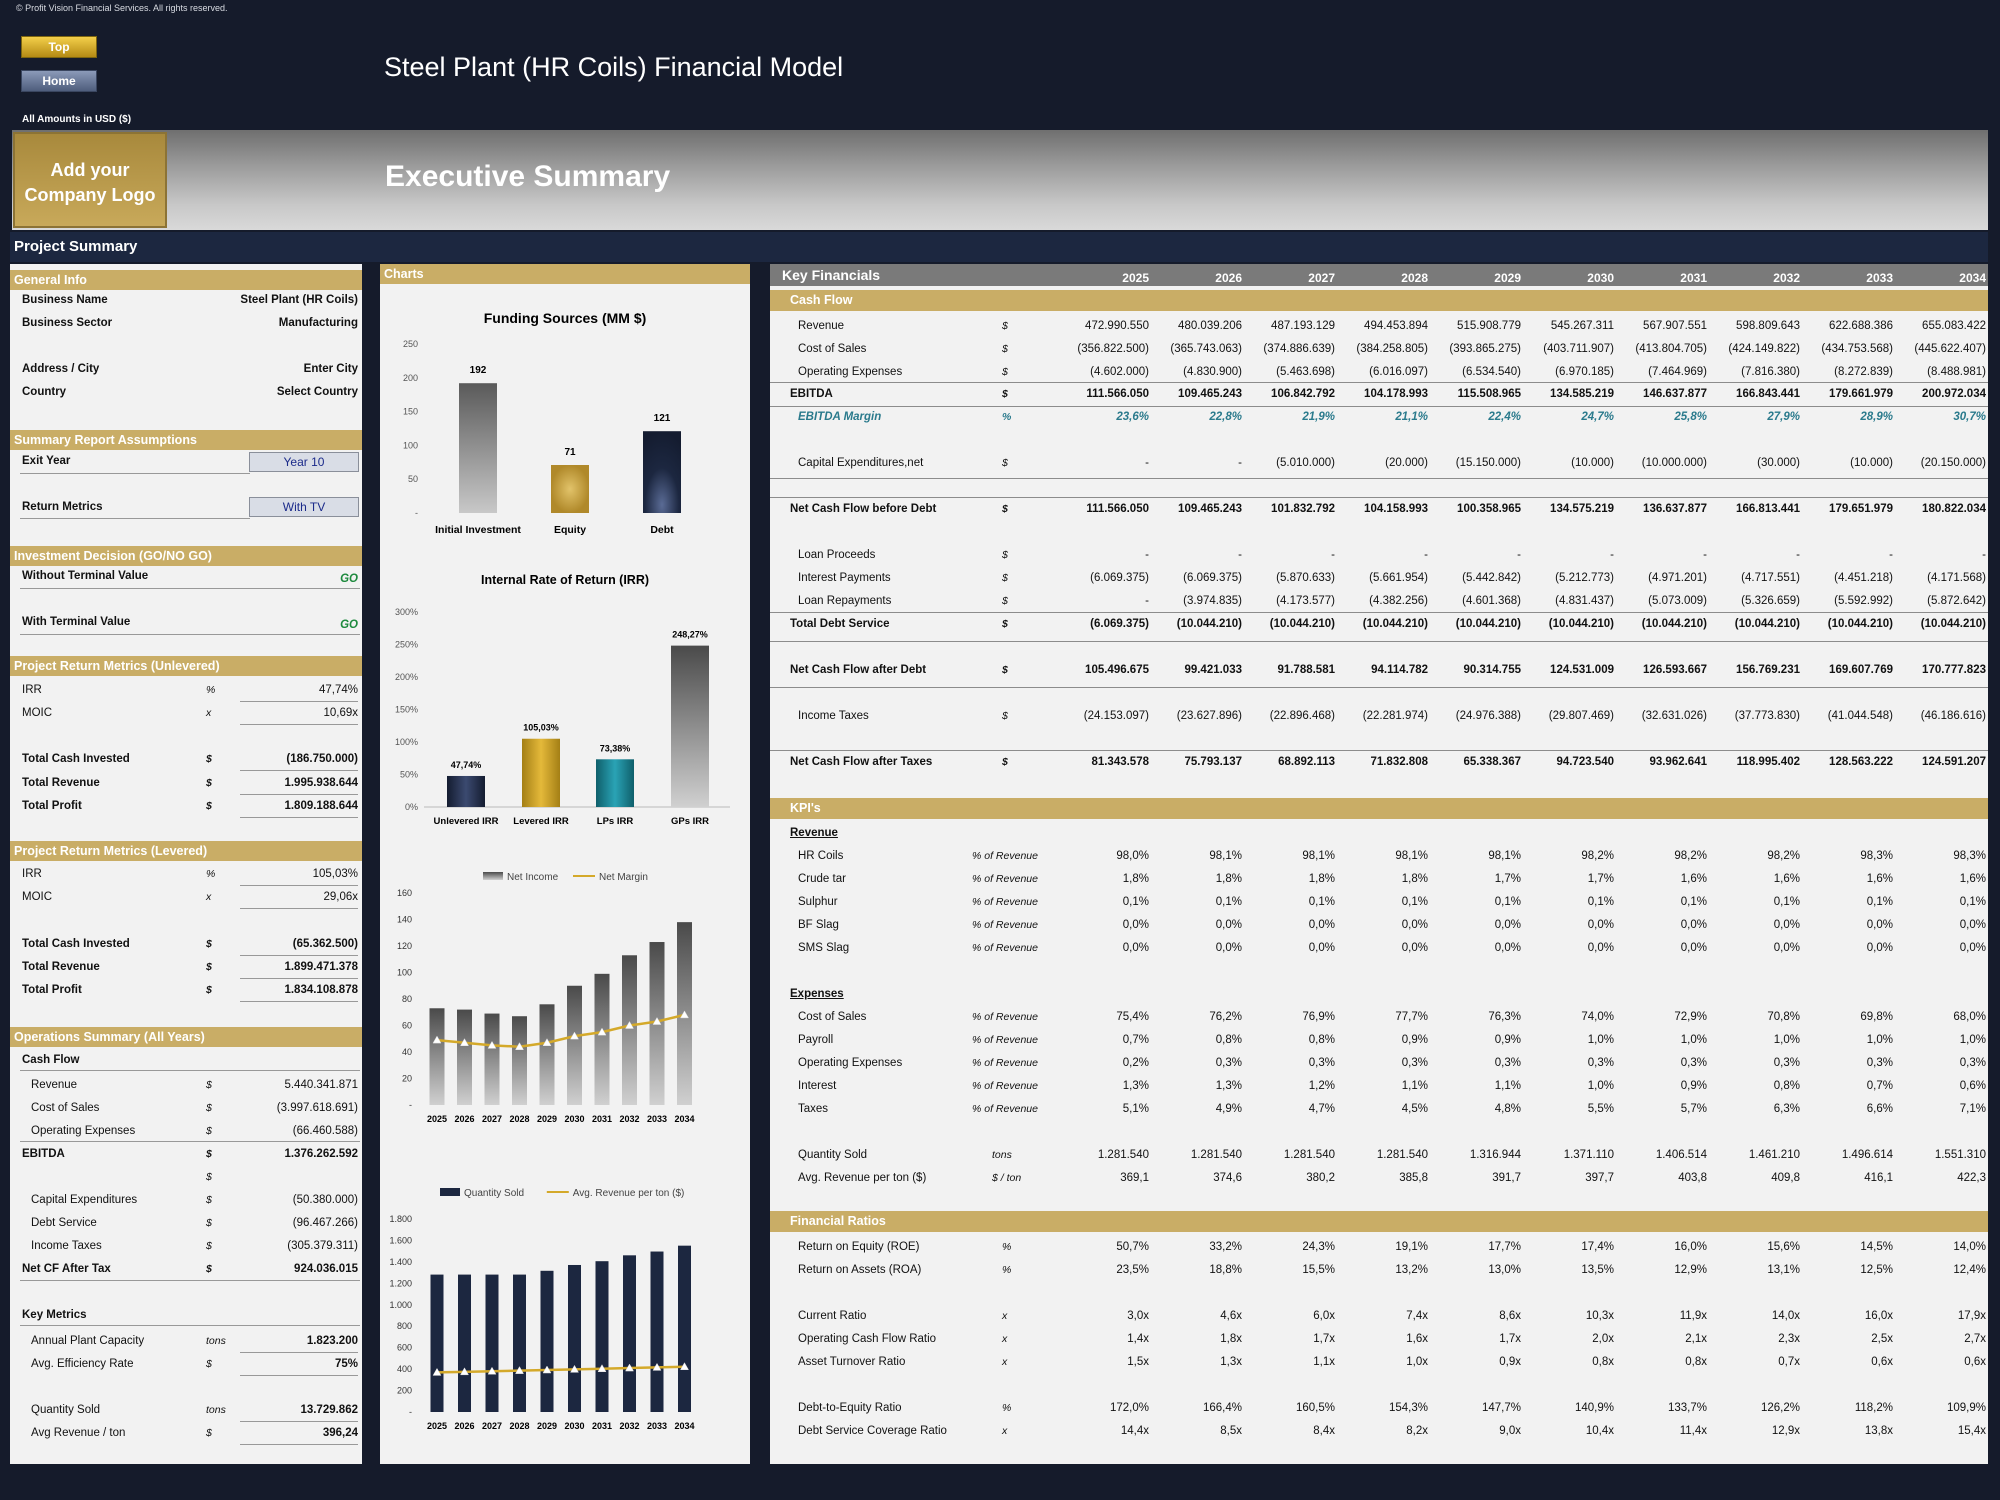 This screenshot has height=1500, width=2000. Describe the element at coordinates (837, 555) in the screenshot. I see `cash-flow-row-label: Loan Proceeds` at that location.